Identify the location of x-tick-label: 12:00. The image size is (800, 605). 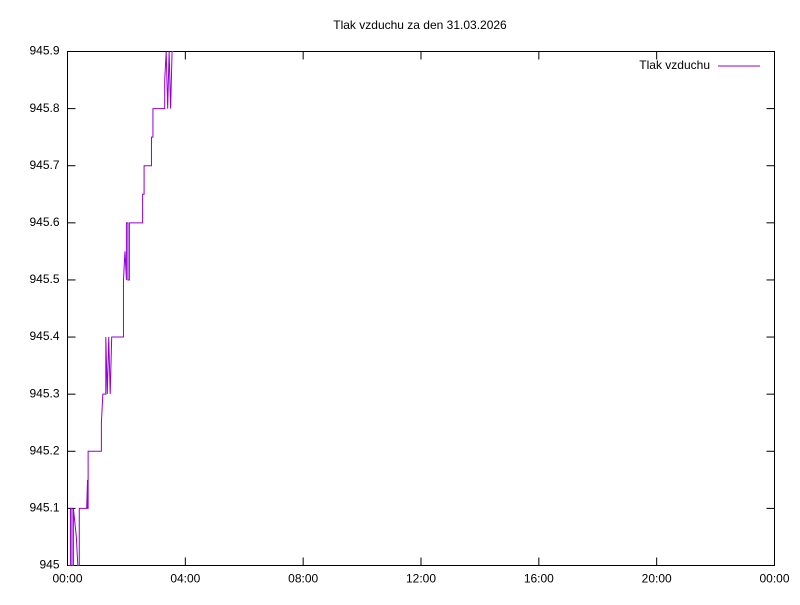
(421, 579).